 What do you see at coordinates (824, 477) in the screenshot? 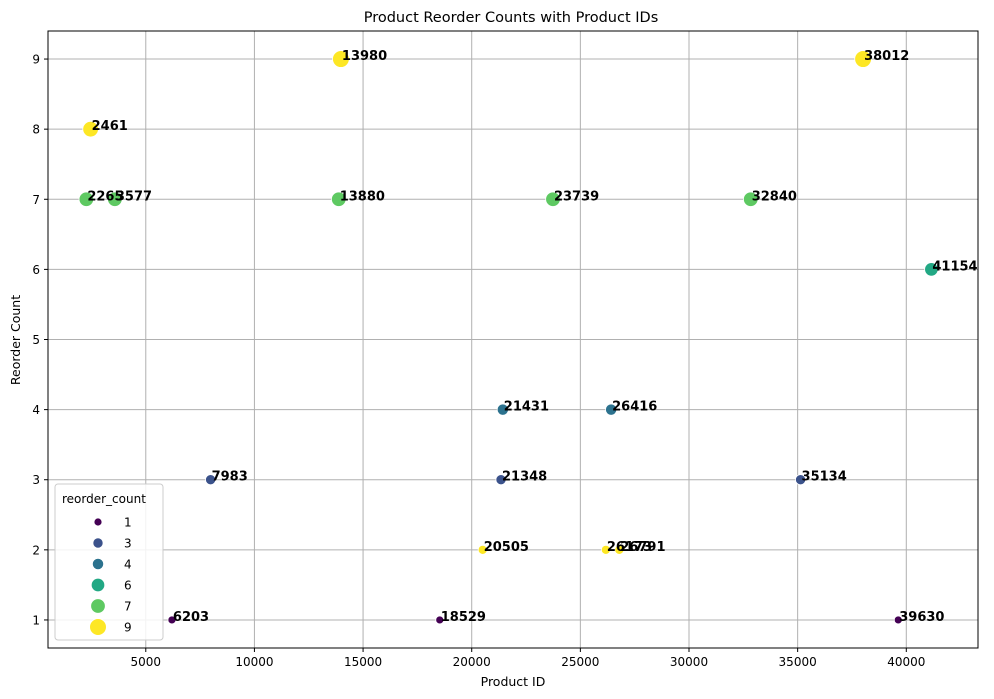
I see `point-label: 35134` at bounding box center [824, 477].